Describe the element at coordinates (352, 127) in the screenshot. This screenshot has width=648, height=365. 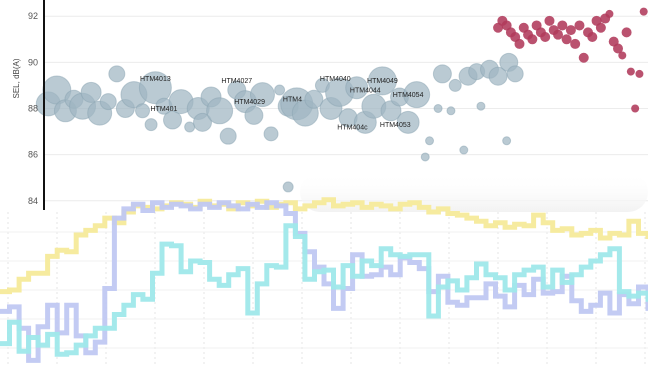
I see `point-label: HTM404c` at that location.